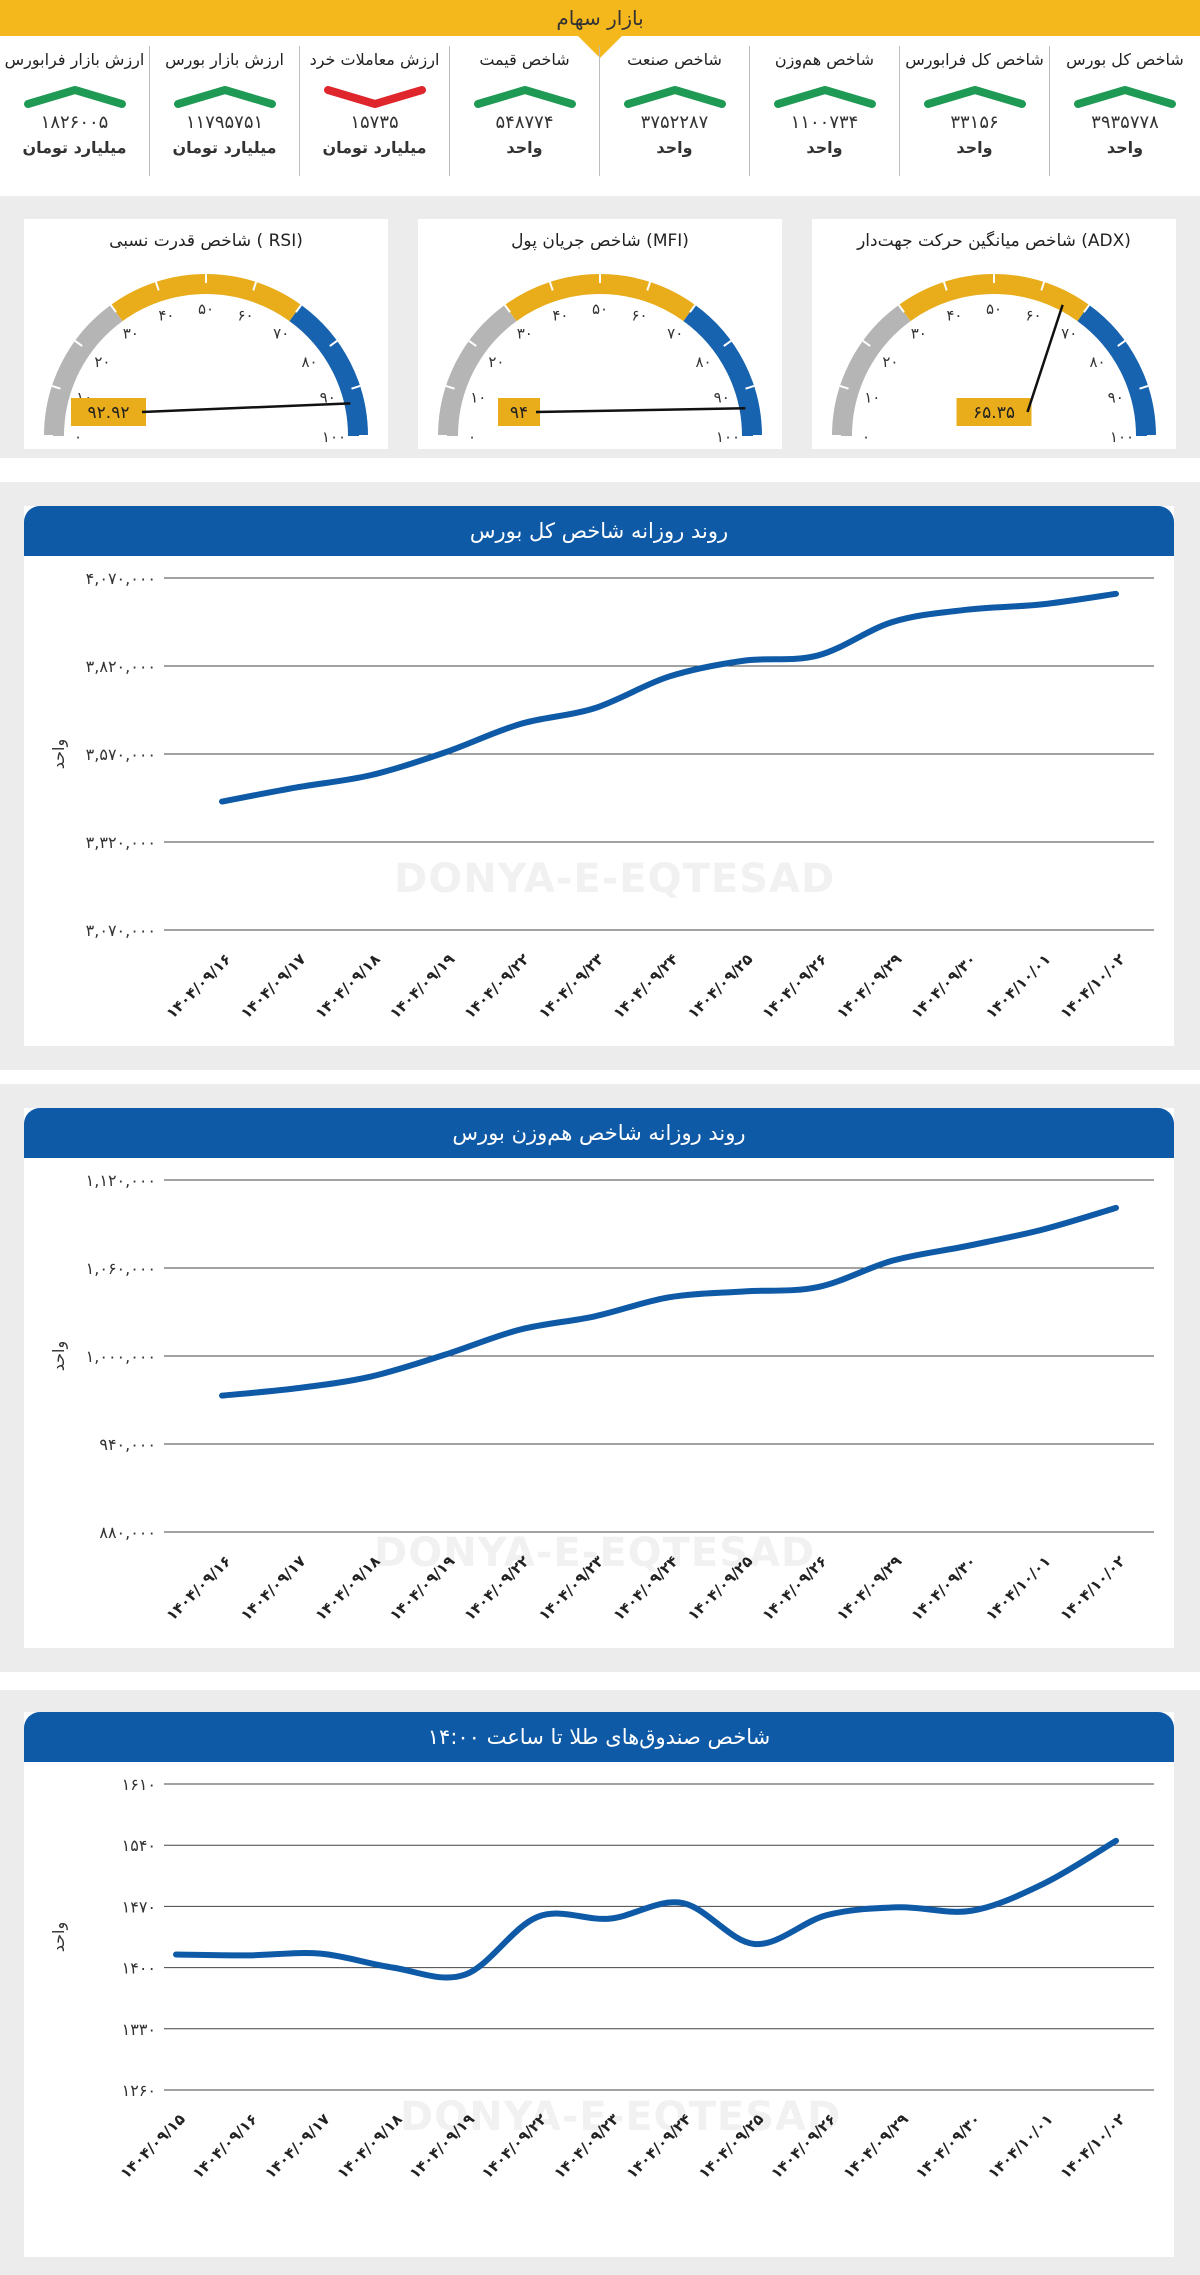 The width and height of the screenshot is (1200, 2275). I want to click on gauge-tick-label: ۱۰۰, so click(1122, 437).